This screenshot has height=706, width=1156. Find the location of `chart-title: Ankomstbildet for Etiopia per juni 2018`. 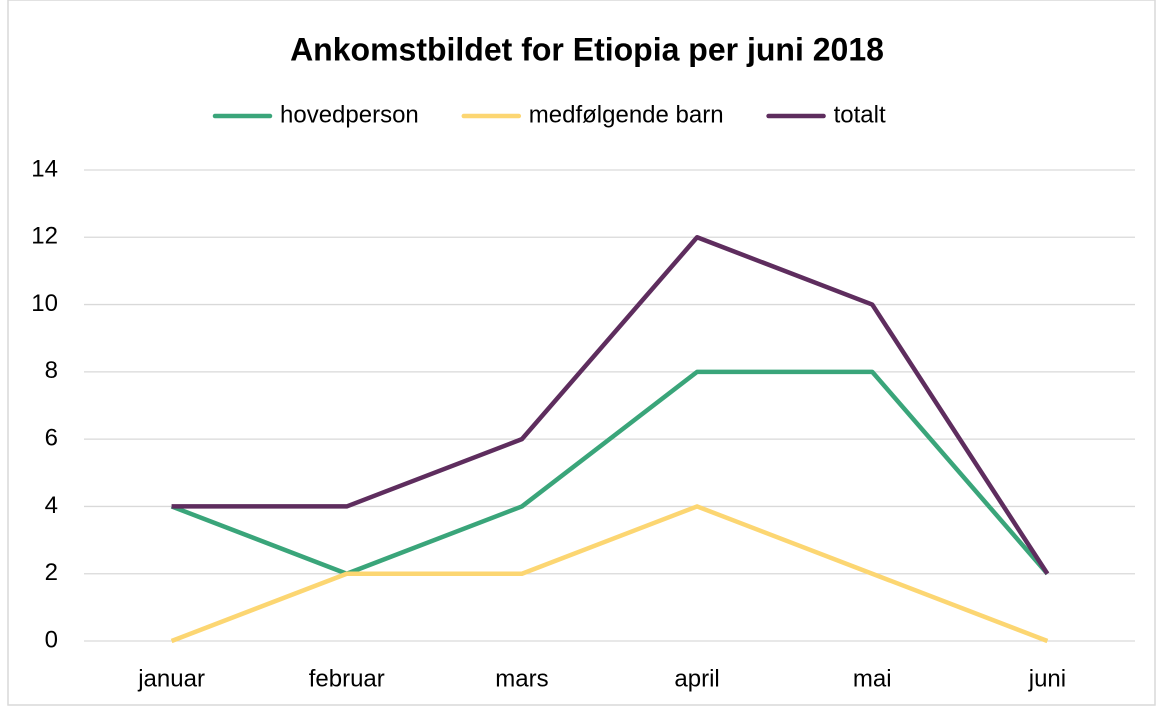

chart-title: Ankomstbildet for Etiopia per juni 2018 is located at coordinates (587, 49).